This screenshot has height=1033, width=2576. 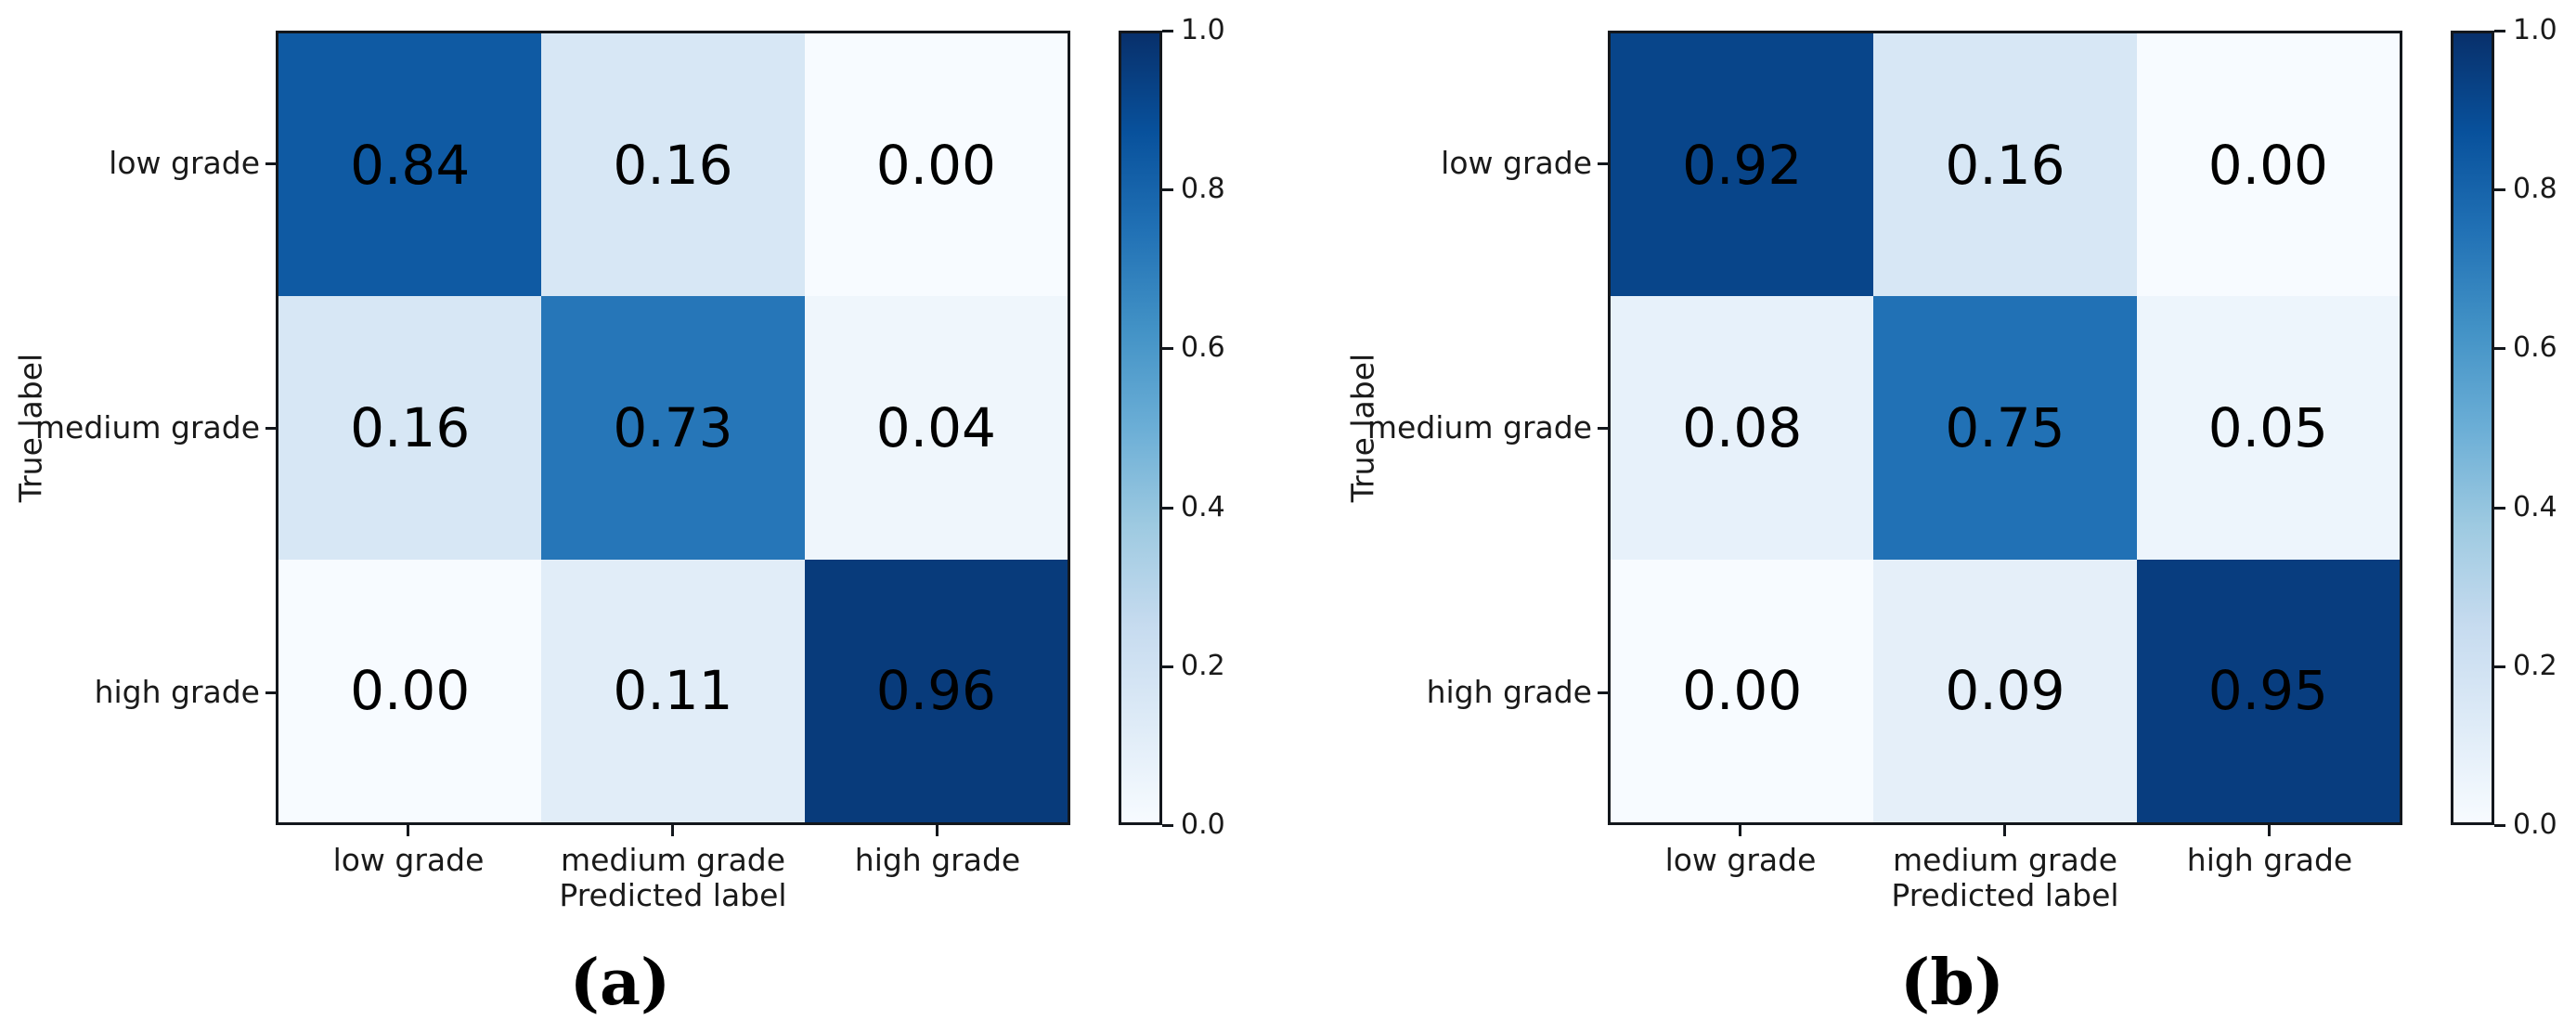 What do you see at coordinates (2268, 690) in the screenshot?
I see `heatmap-cell: 0.95` at bounding box center [2268, 690].